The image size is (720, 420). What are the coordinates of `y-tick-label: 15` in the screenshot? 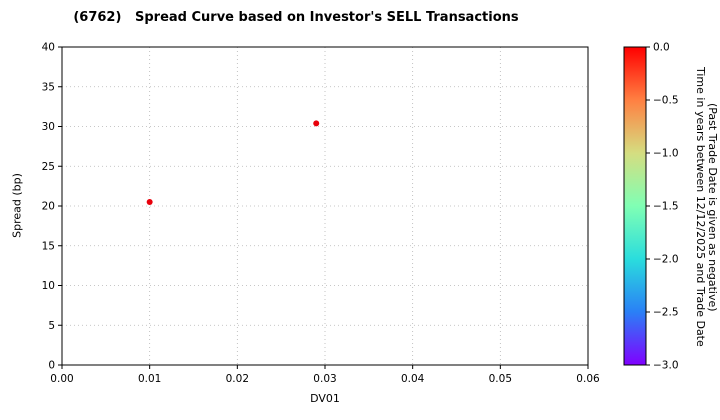 It's located at (48, 246).